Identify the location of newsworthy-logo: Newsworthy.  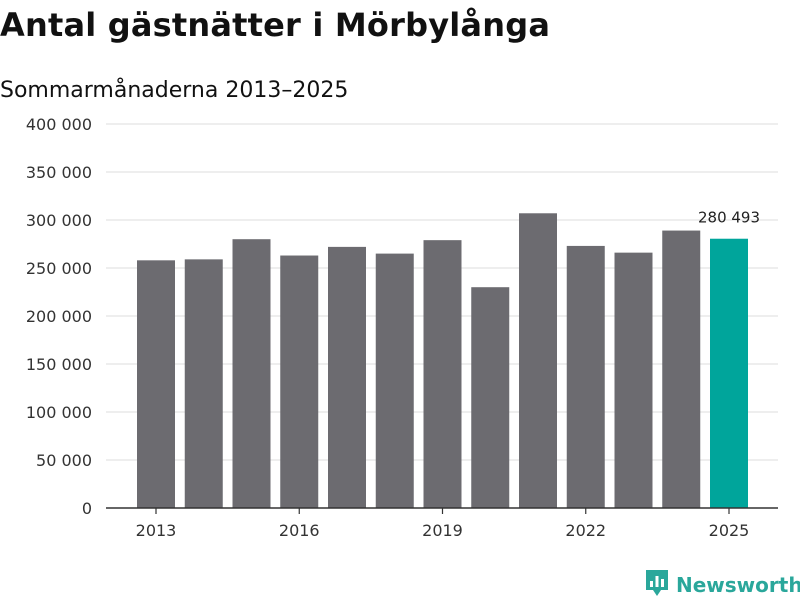
(722, 585).